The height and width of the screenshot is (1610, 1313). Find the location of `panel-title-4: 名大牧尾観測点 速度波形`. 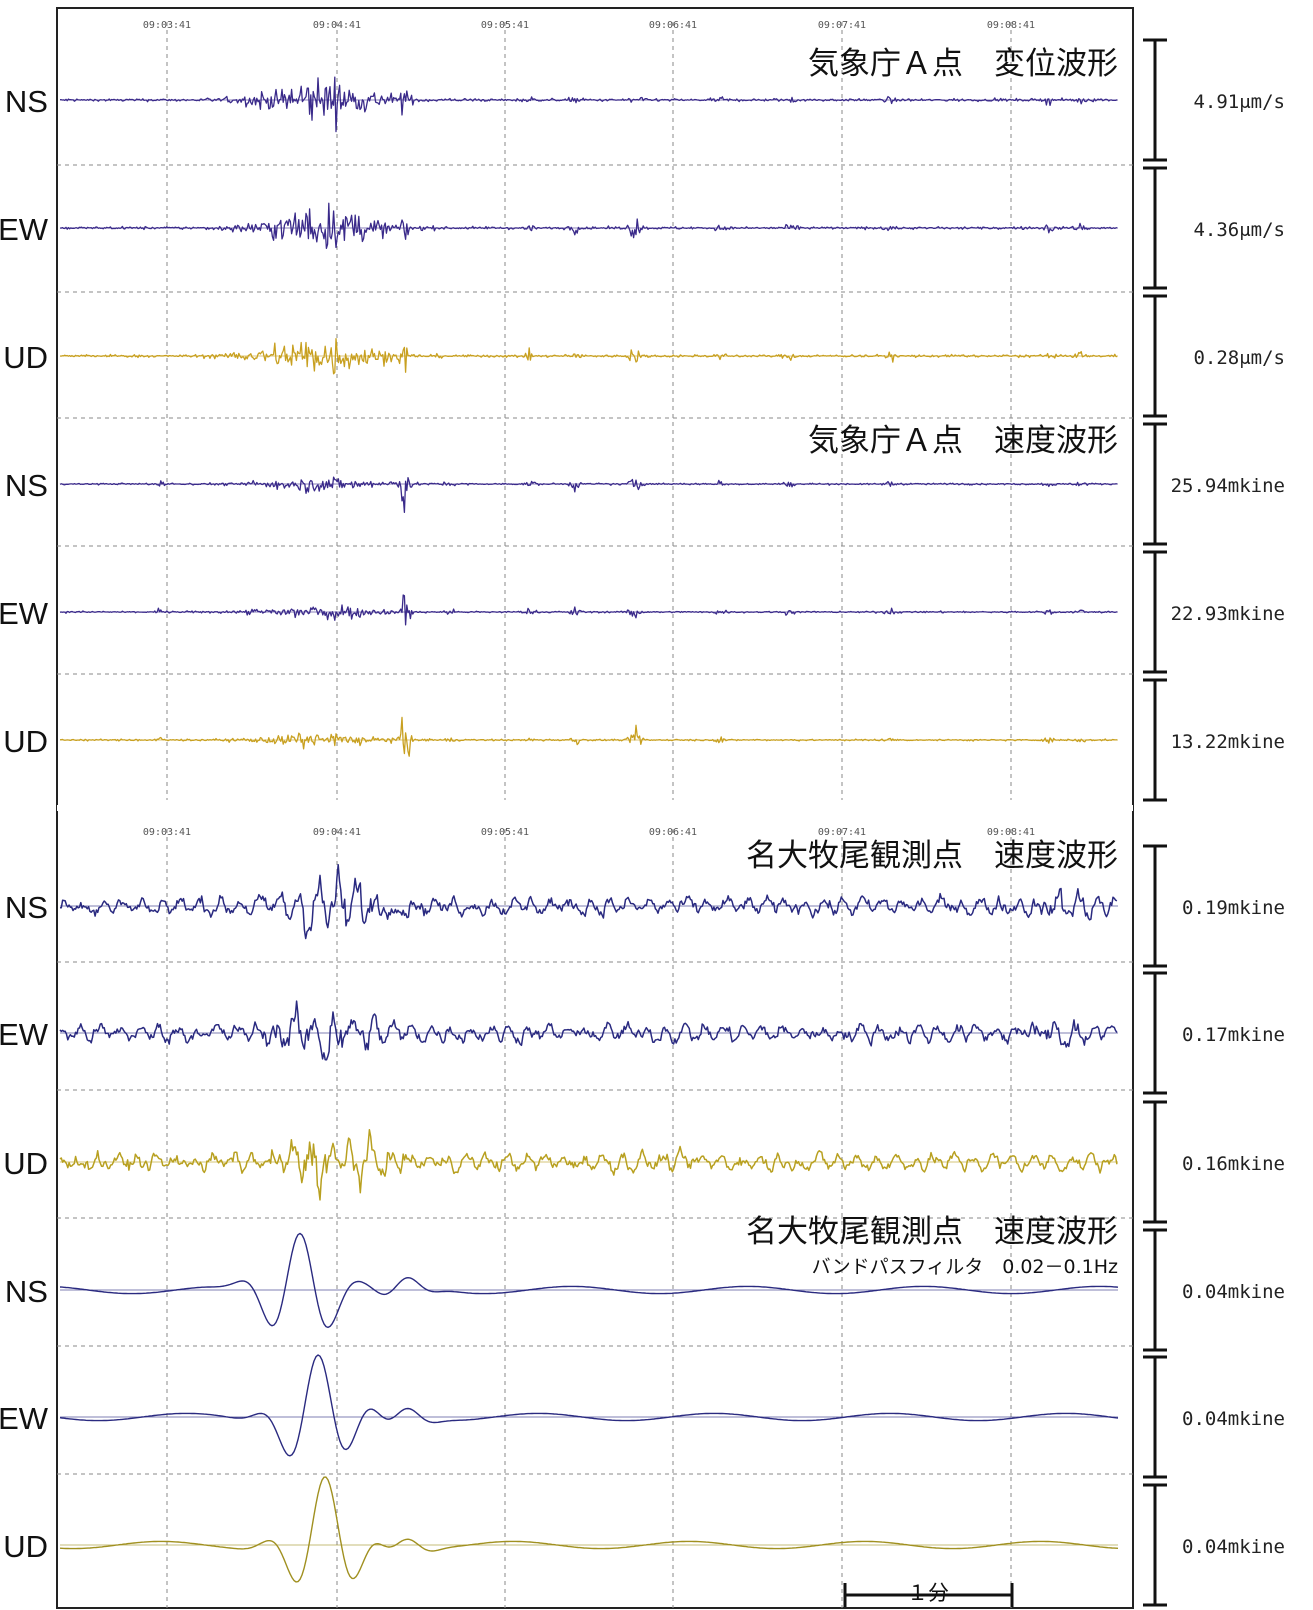

panel-title-4: 名大牧尾観測点 速度波形 is located at coordinates (932, 1232).